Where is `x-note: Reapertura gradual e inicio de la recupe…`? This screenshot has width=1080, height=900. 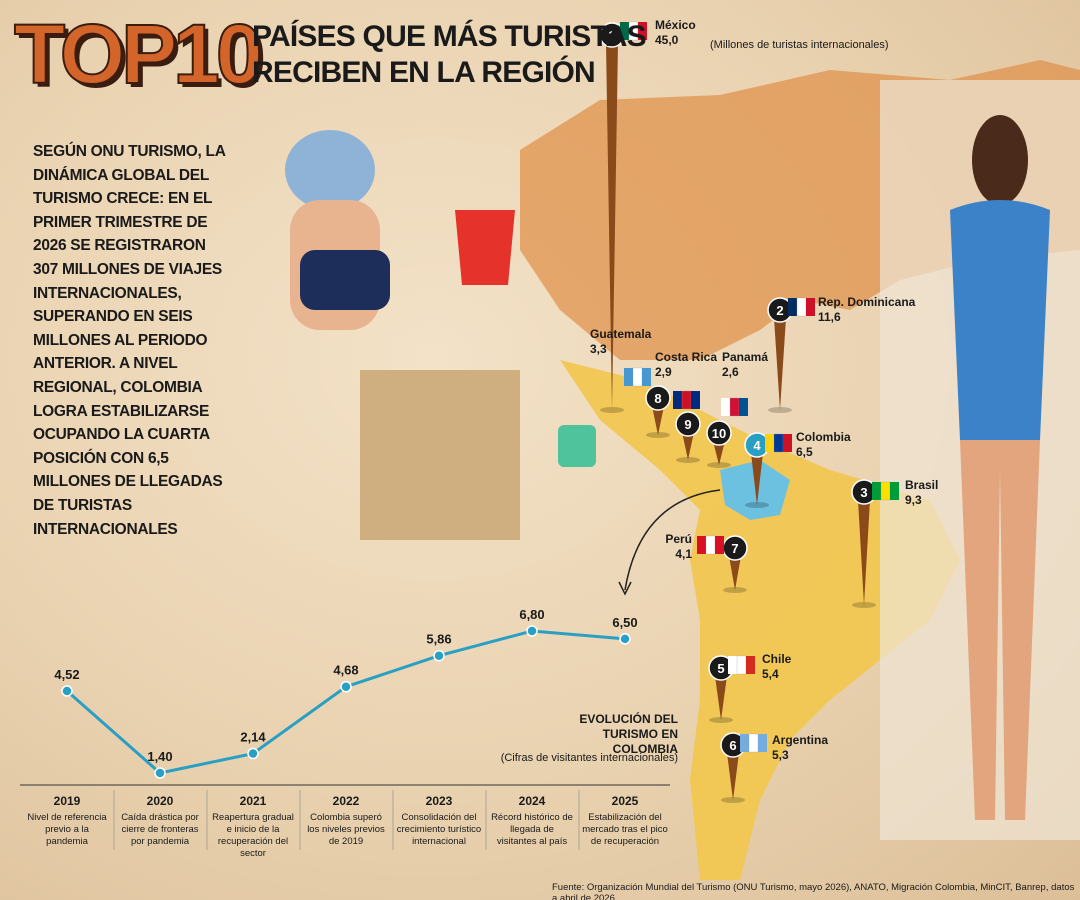 x-note: Reapertura gradual e inicio de la recupe… is located at coordinates (253, 835).